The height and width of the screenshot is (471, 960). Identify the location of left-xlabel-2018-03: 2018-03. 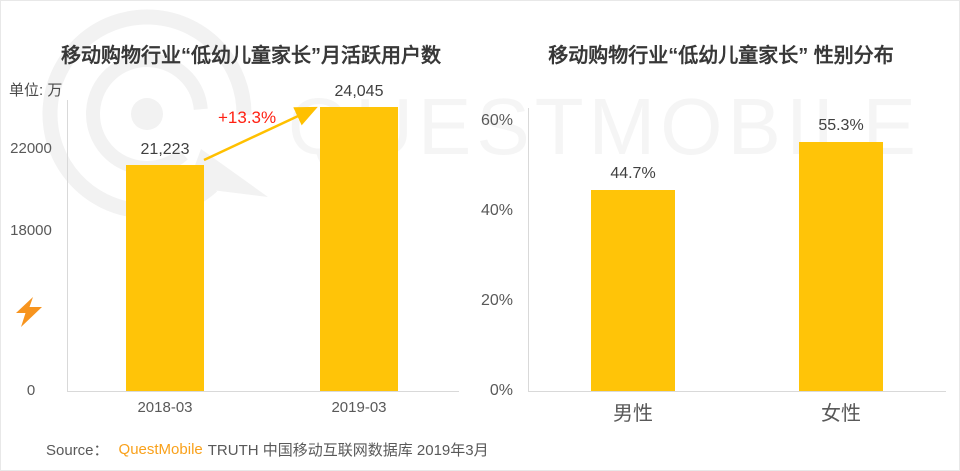
(165, 407).